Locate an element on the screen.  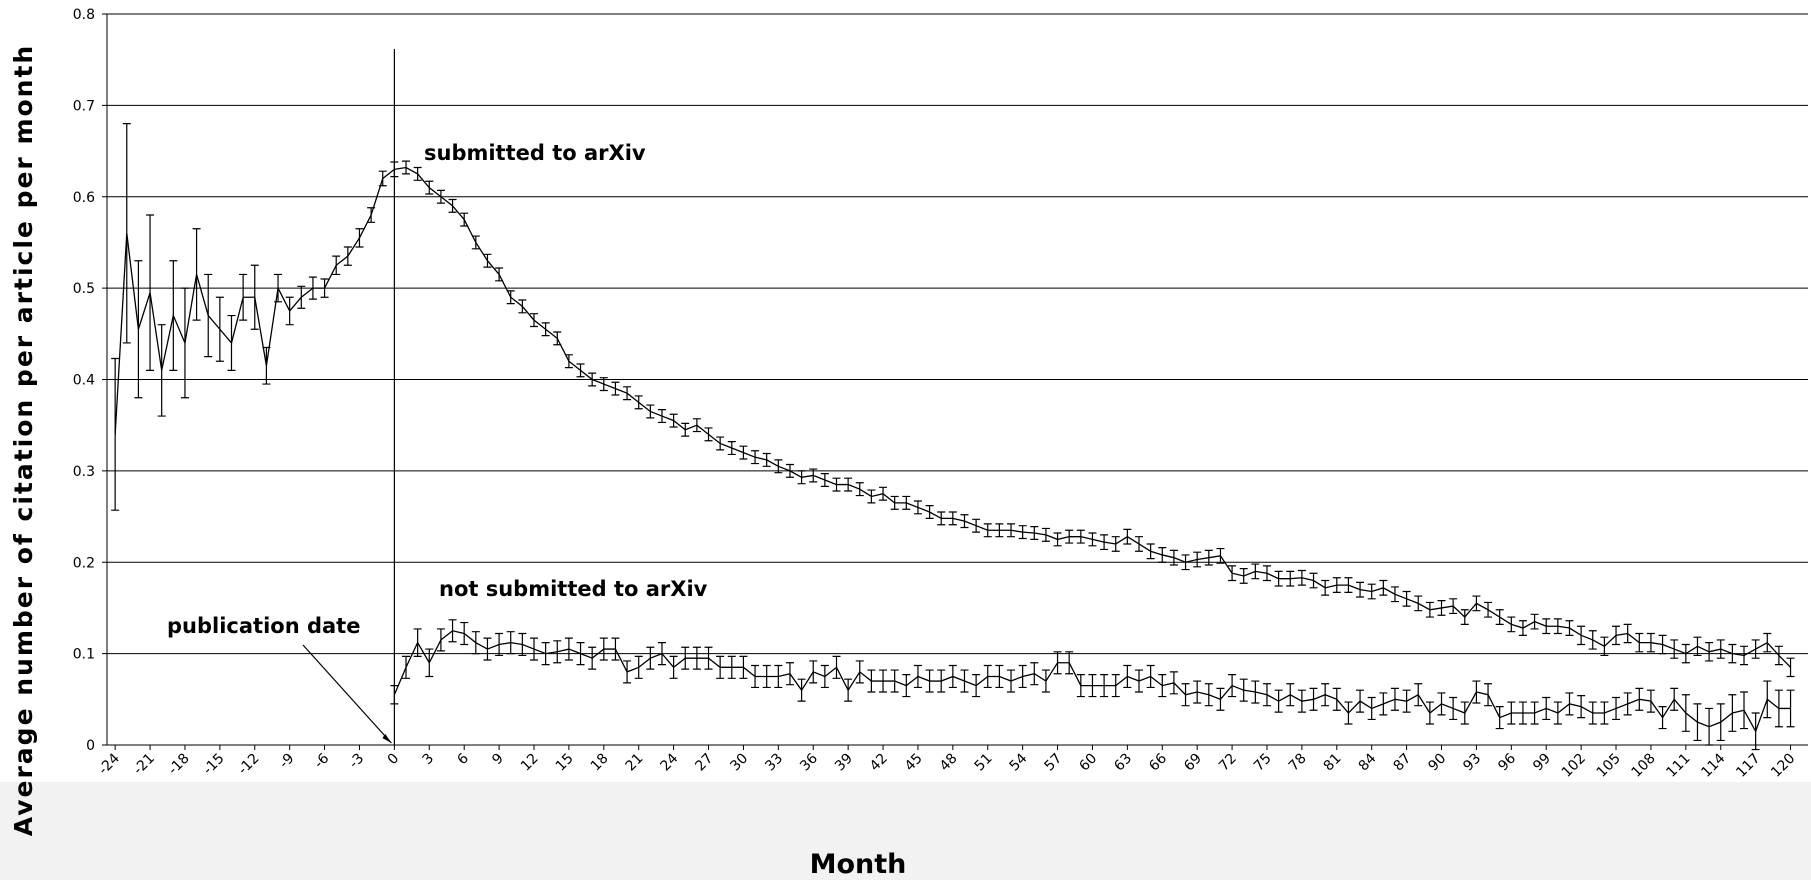
x-tick-label: -6 is located at coordinates (321, 760).